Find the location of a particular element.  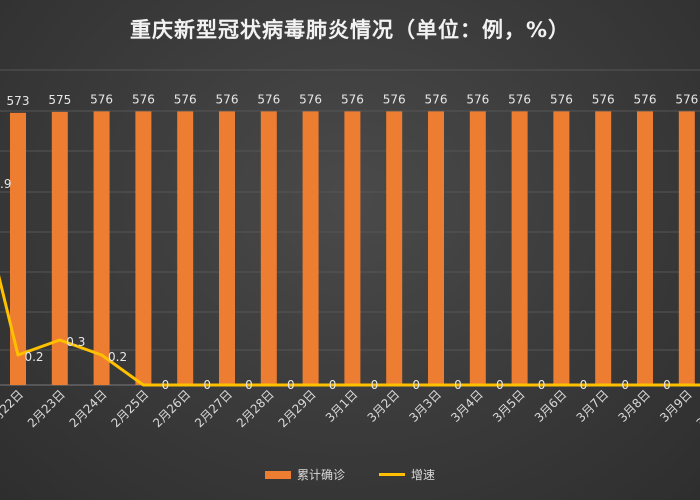

line-label-1: 0.3 is located at coordinates (75, 342).